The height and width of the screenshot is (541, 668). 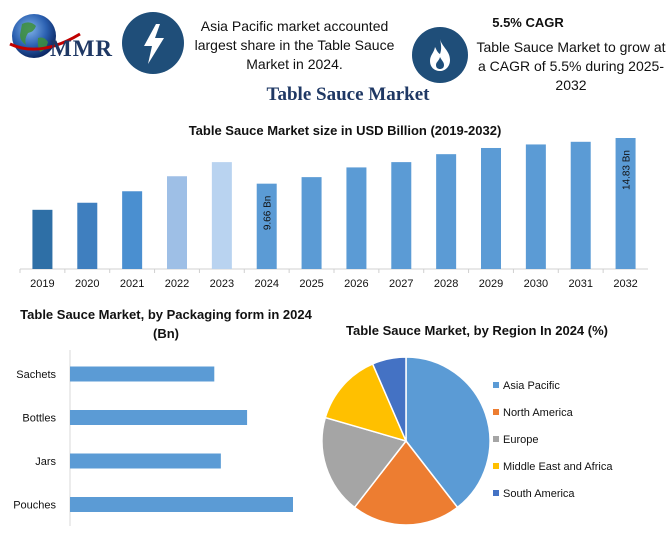 I want to click on bar-data-label: 9.66 Bn, so click(x=268, y=213).